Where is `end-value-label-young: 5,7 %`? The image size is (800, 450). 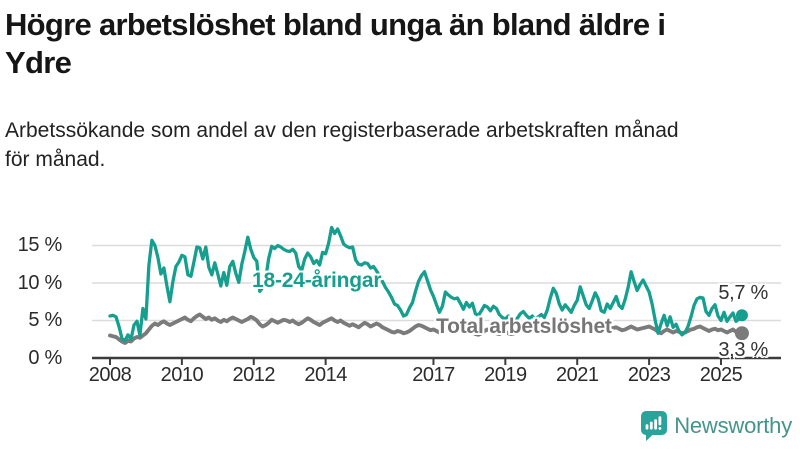 end-value-label-young: 5,7 % is located at coordinates (743, 293).